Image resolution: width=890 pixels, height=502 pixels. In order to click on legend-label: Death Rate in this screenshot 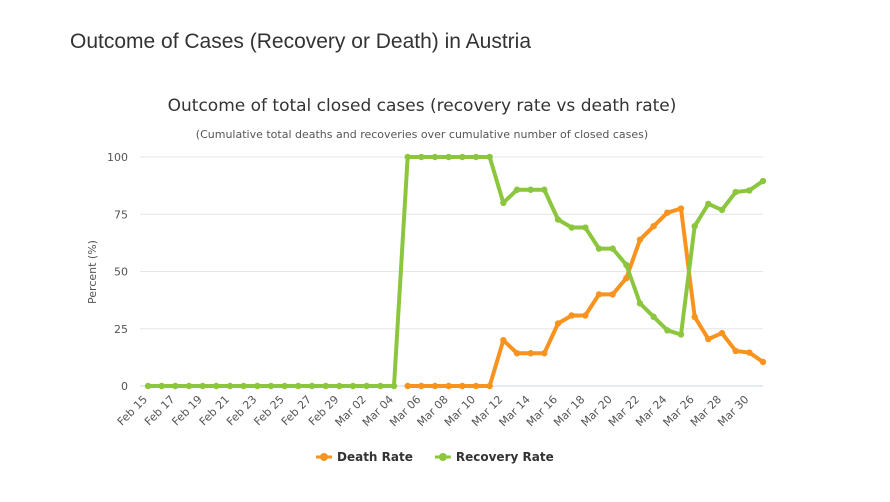, I will do `click(375, 457)`.